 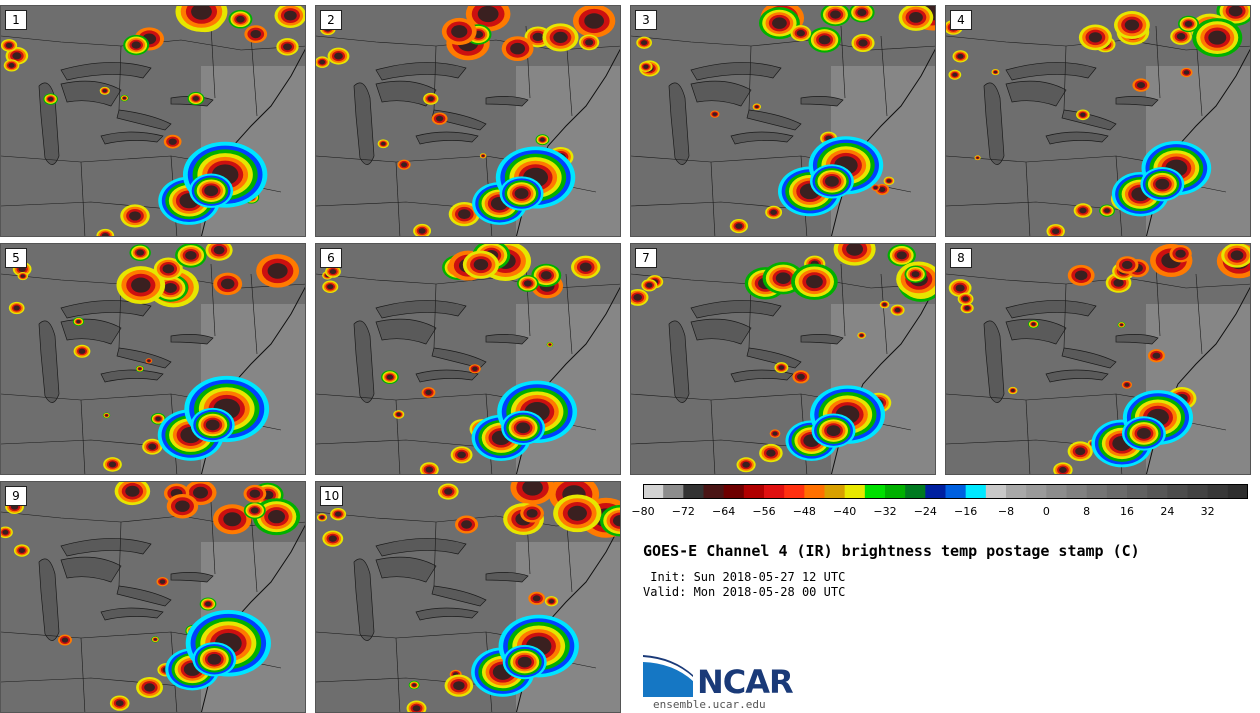 I want to click on stamp-panel-10: 10, so click(x=468, y=597).